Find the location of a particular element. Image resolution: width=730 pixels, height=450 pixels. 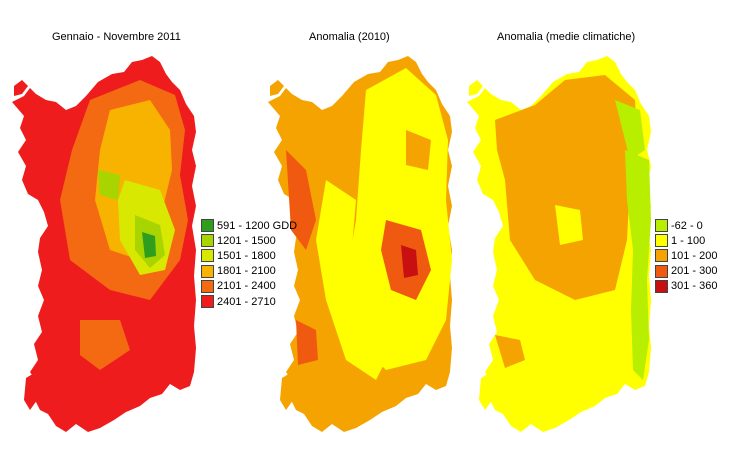

legend-label: 2401 - 2710 is located at coordinates (246, 301).